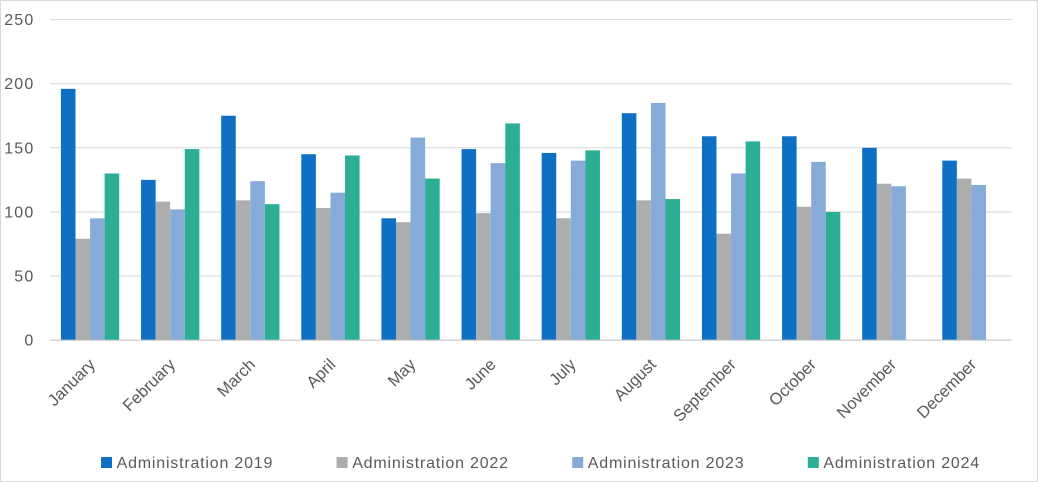 This screenshot has height=482, width=1038. Describe the element at coordinates (72, 382) in the screenshot. I see `svg-text: January` at that location.